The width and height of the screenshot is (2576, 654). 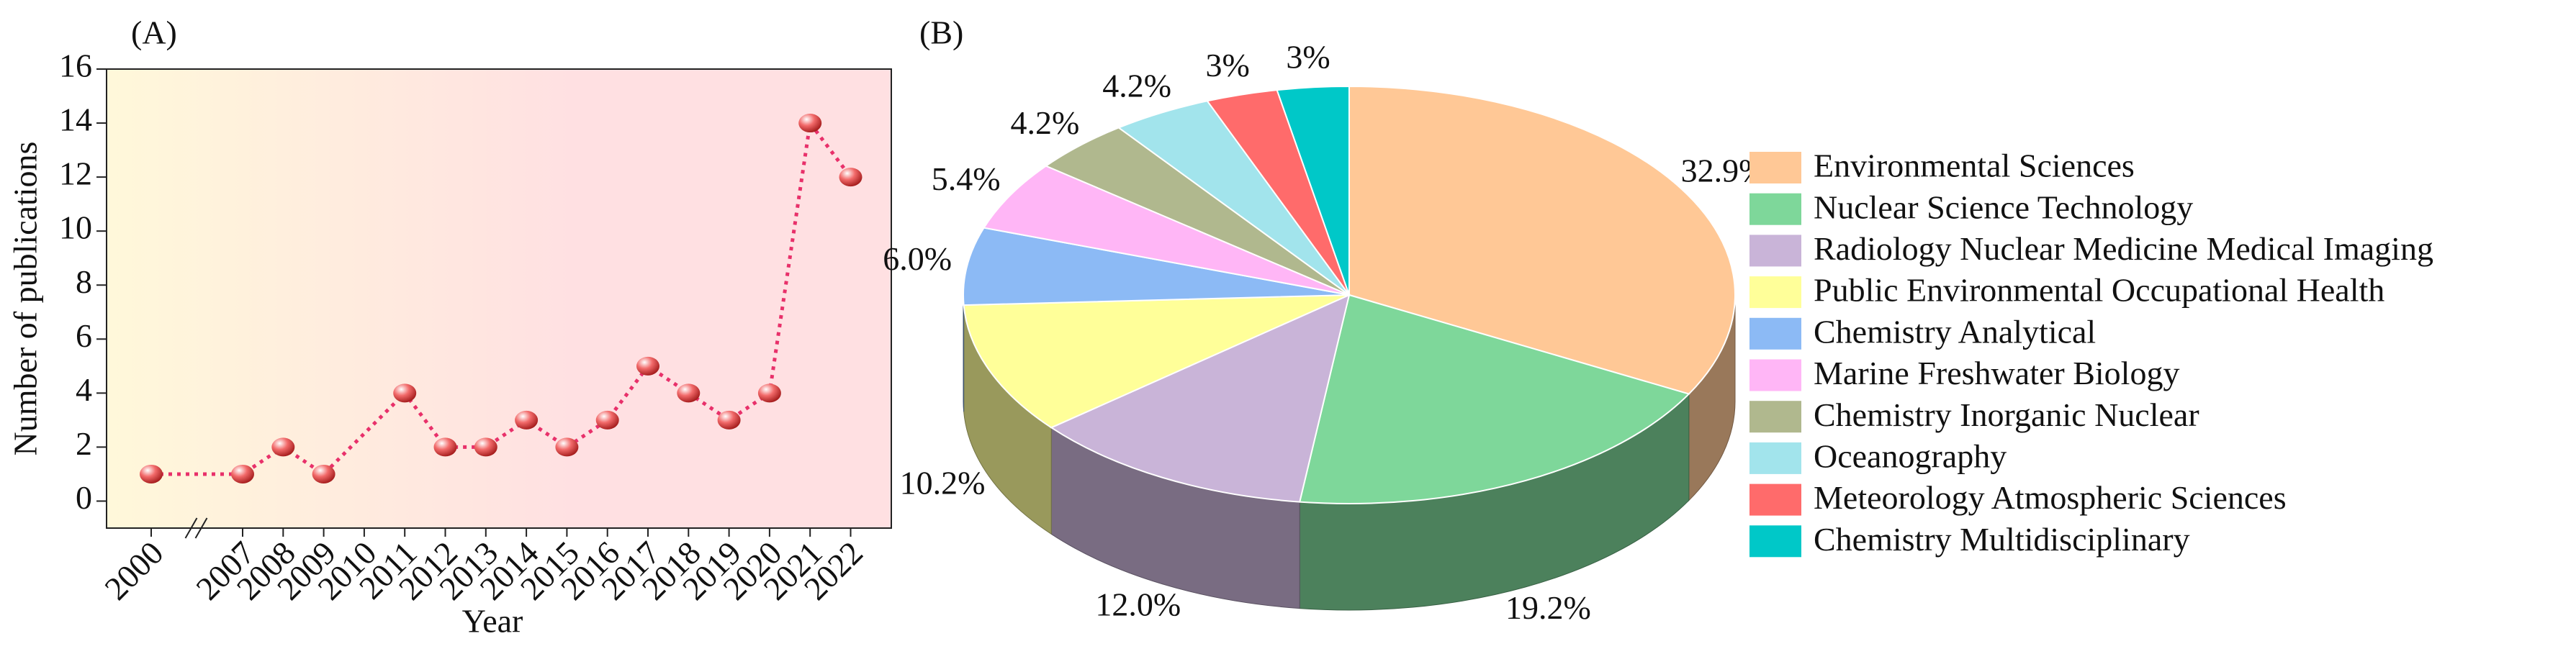 I want to click on legend-label: Environmental Sciences, so click(x=1974, y=165).